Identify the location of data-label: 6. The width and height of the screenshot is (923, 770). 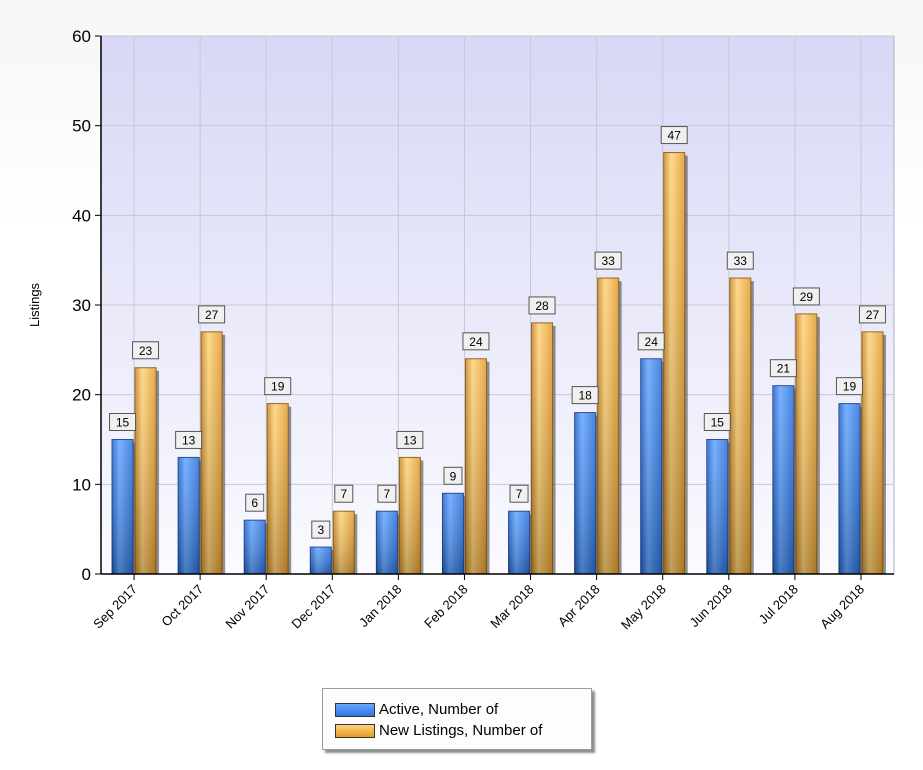
(254, 503).